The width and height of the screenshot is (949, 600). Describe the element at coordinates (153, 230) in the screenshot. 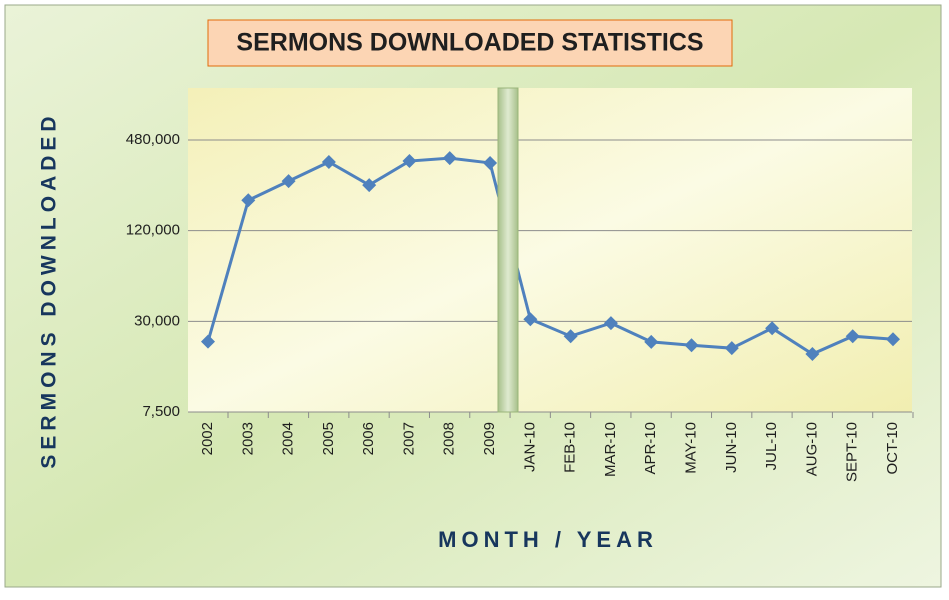

I see `y-tick-label: 120,000` at that location.